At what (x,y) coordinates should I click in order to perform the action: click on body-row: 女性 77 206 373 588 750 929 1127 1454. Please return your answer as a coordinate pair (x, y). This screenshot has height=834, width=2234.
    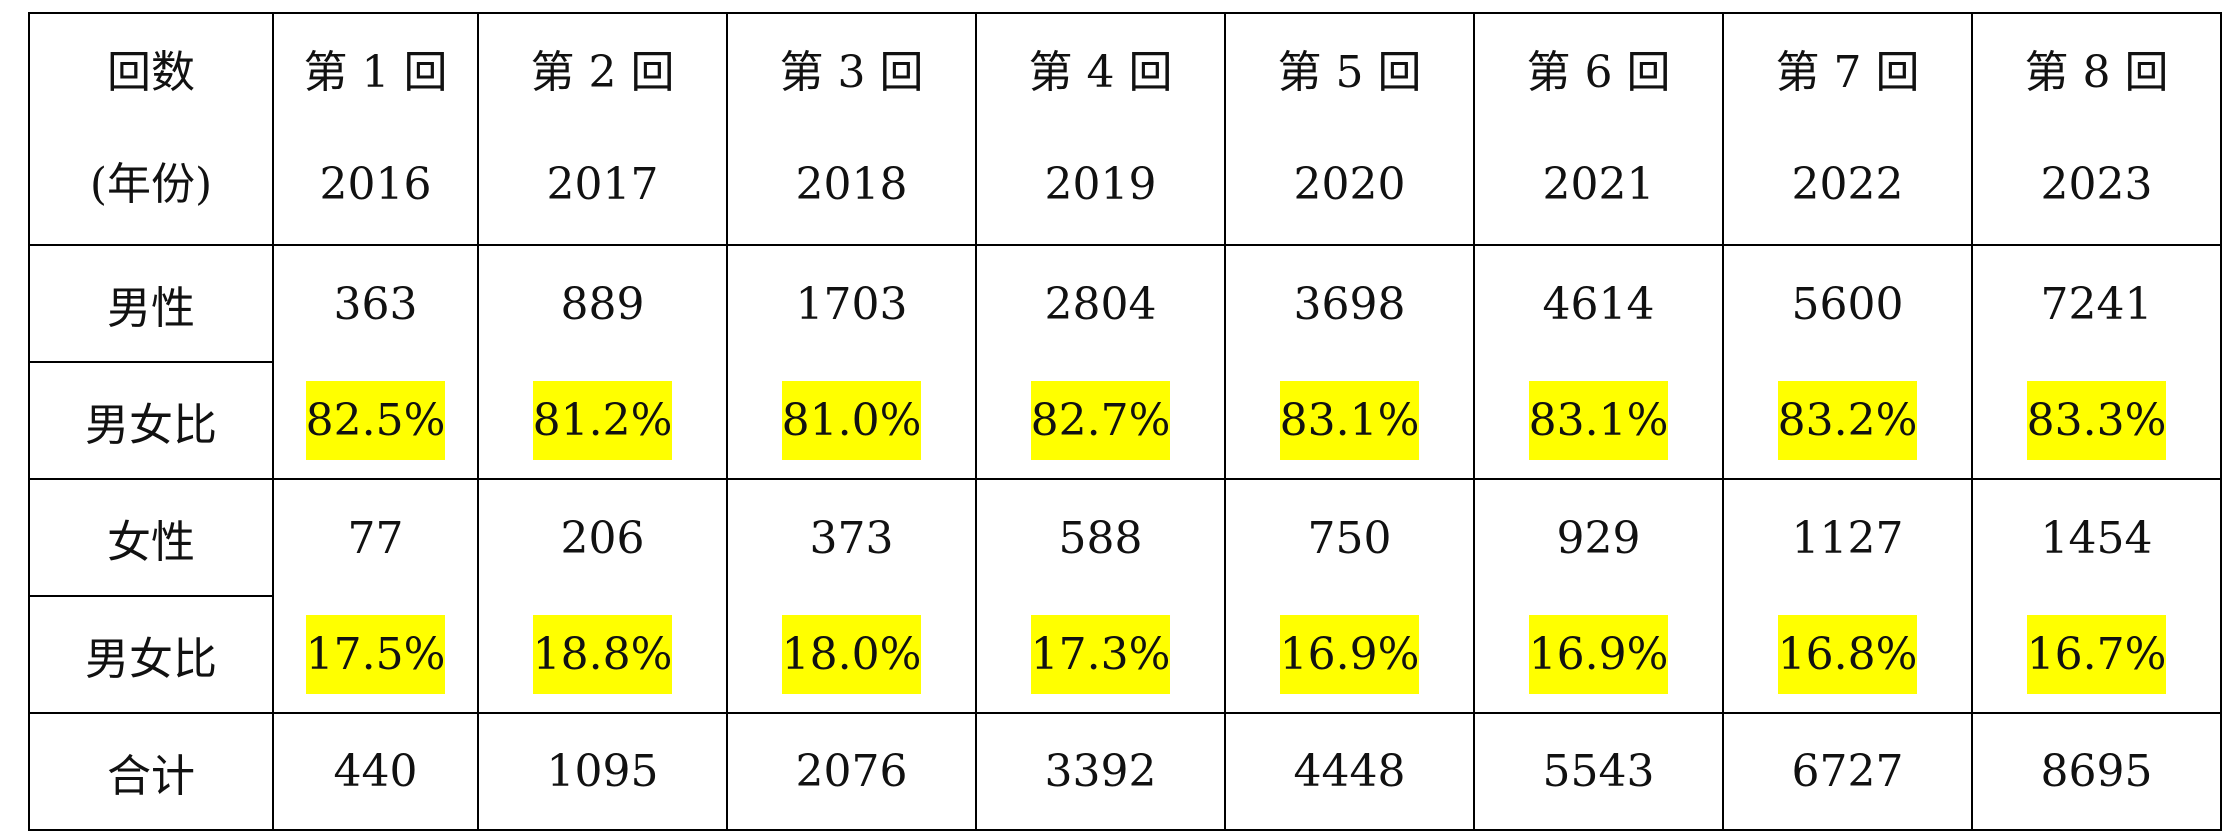
    Looking at the image, I should click on (1125, 537).